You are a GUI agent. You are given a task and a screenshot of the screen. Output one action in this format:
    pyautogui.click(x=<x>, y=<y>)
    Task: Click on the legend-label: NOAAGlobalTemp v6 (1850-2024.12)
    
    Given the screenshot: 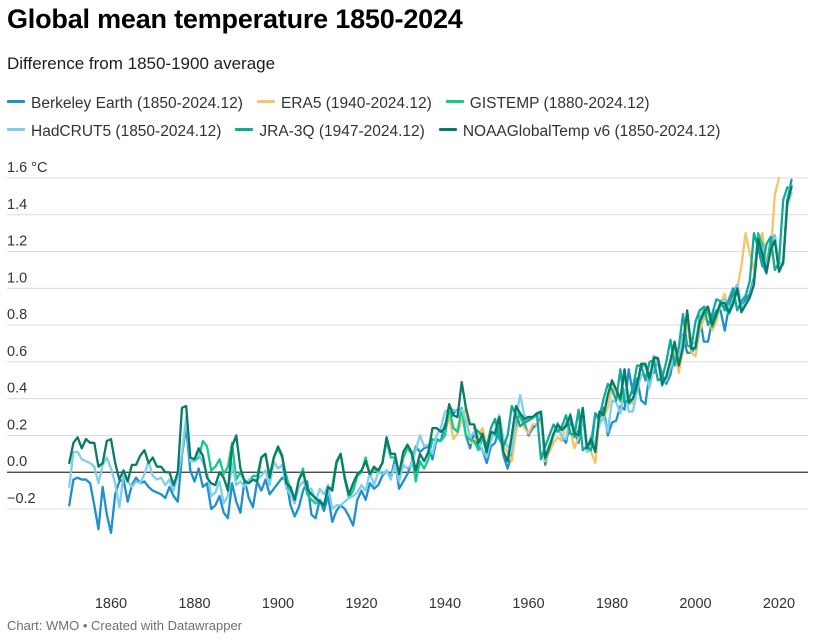 What is the action you would take?
    pyautogui.click(x=591, y=131)
    